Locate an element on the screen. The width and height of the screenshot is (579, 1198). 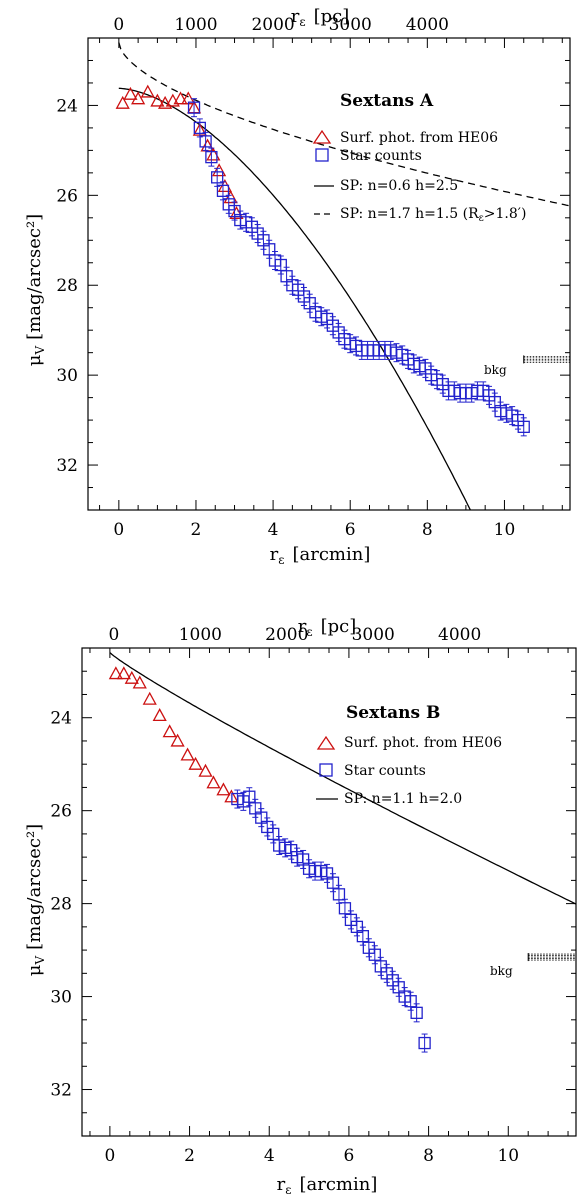
chart-title: Sextans A is located at coordinates (387, 101).